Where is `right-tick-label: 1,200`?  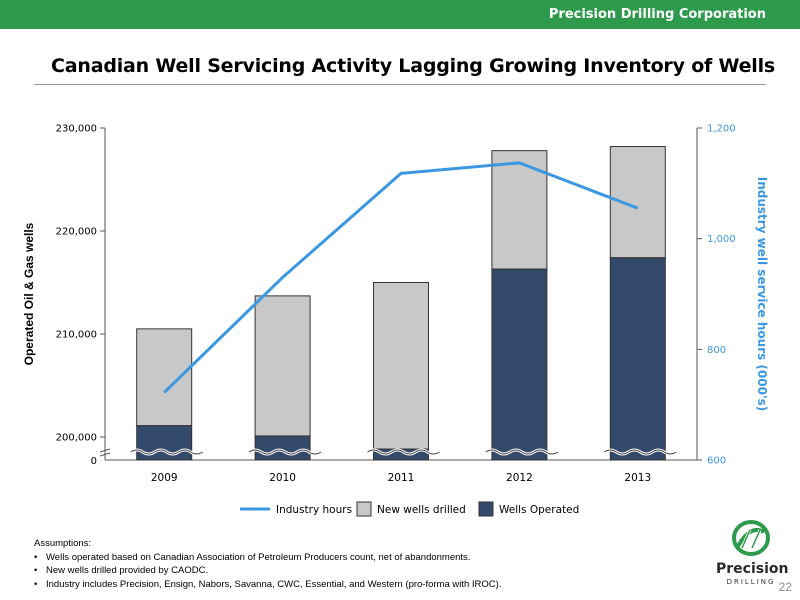
right-tick-label: 1,200 is located at coordinates (721, 129).